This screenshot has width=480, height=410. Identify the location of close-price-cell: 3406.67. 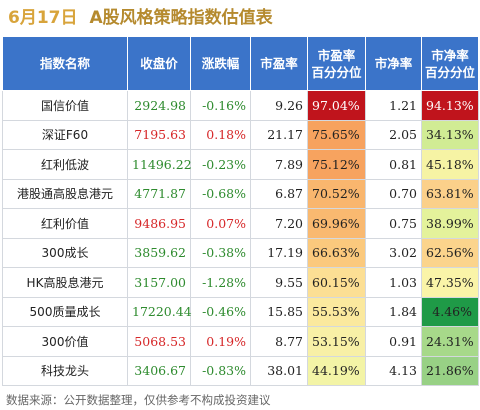
(159, 370).